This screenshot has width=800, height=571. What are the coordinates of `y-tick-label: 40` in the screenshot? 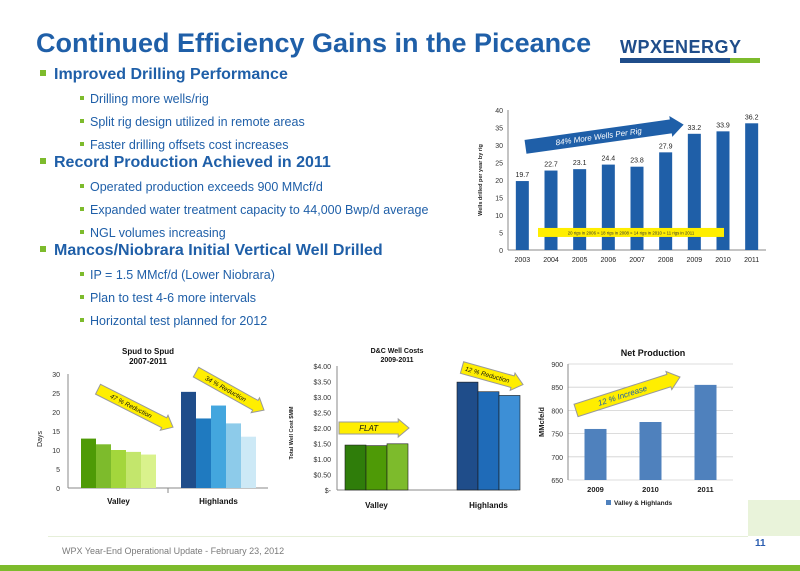 It's located at (499, 111).